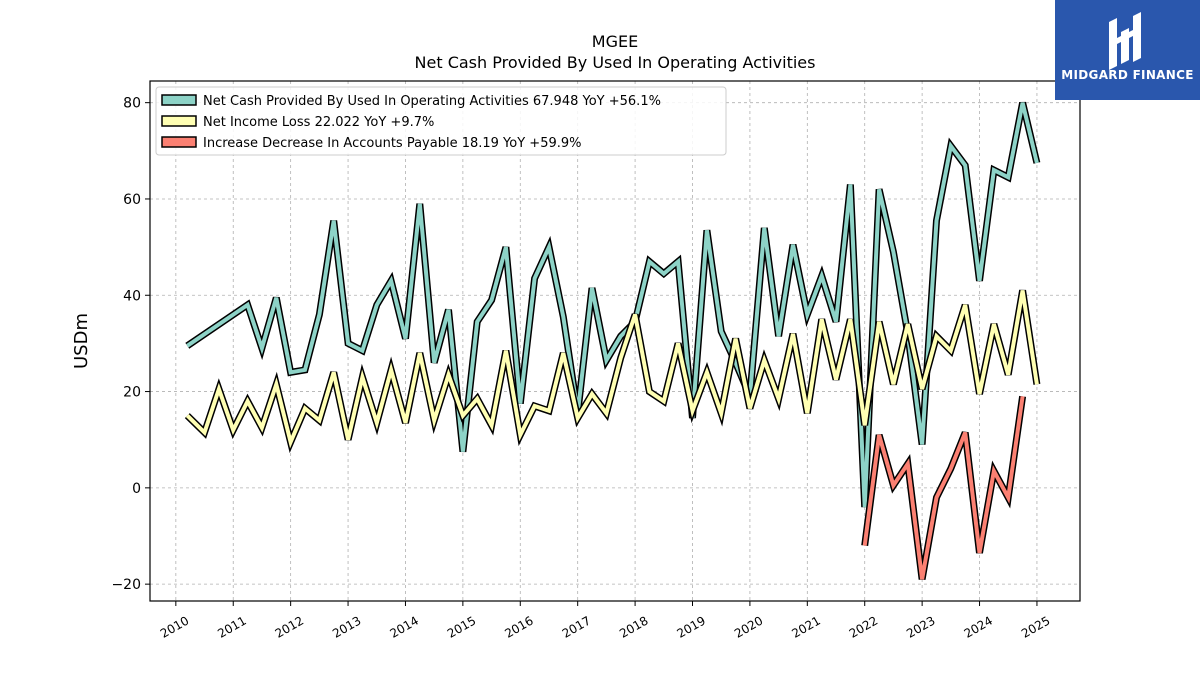 The height and width of the screenshot is (675, 1200). Describe the element at coordinates (1127, 75) in the screenshot. I see `logo-text: MIDGARD FINANCE` at that location.